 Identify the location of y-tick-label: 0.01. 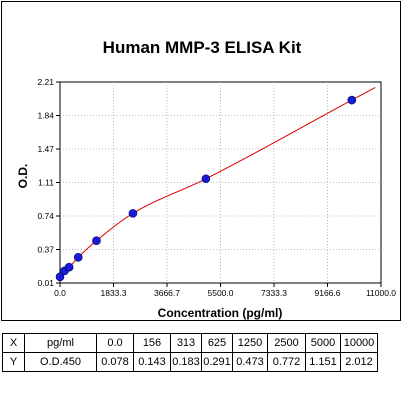
(45, 283).